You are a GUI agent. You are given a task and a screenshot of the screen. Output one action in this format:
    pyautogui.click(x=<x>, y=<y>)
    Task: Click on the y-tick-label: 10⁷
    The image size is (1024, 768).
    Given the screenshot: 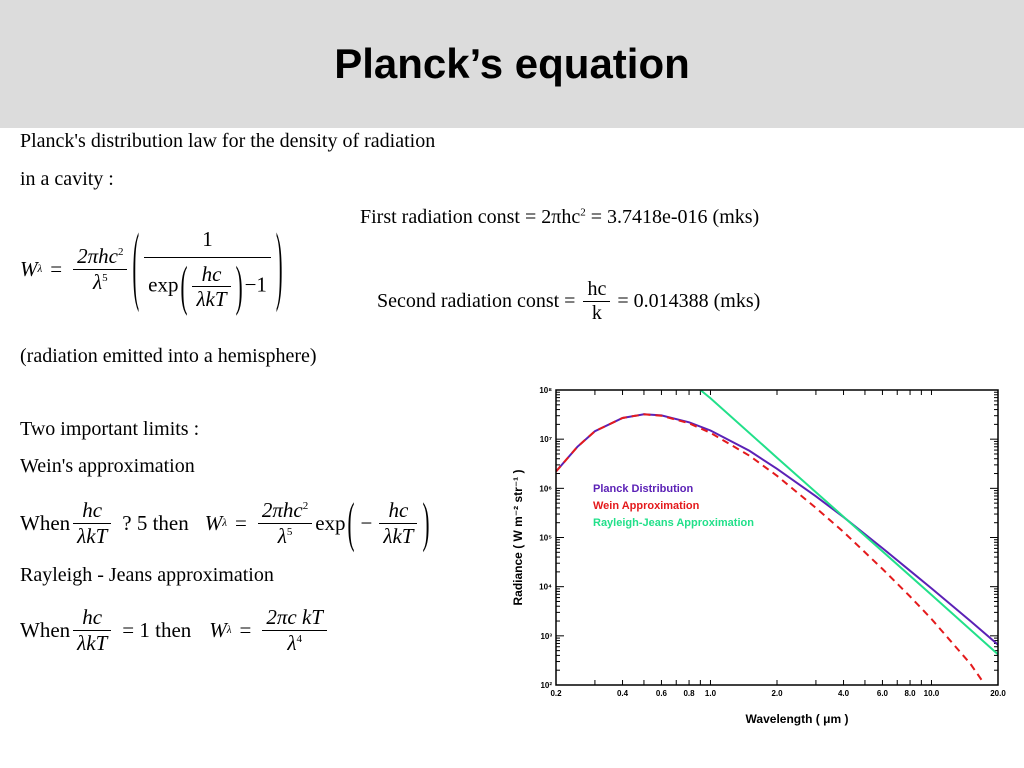 What is the action you would take?
    pyautogui.click(x=546, y=439)
    